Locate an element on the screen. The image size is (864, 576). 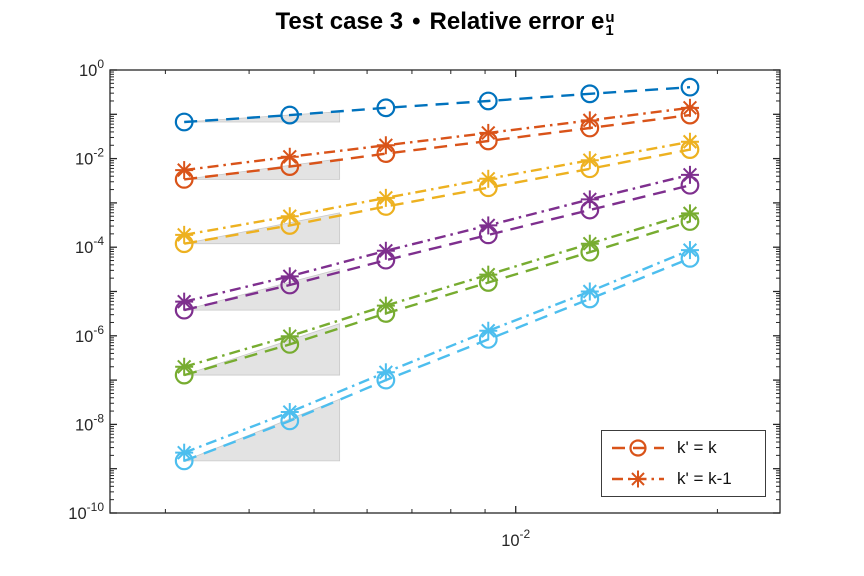
series-blue-k-k is located at coordinates (437, 104).